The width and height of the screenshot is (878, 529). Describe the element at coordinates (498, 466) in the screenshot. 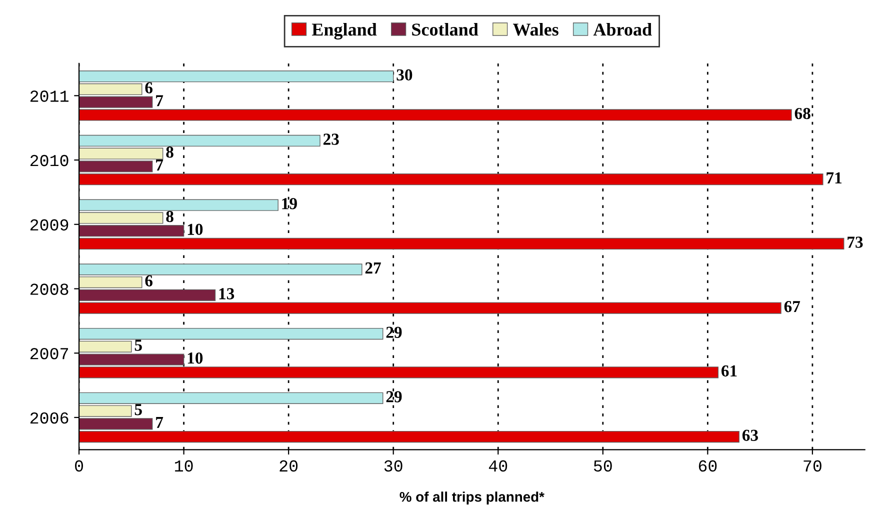

I see `x-tick-label: 40` at that location.